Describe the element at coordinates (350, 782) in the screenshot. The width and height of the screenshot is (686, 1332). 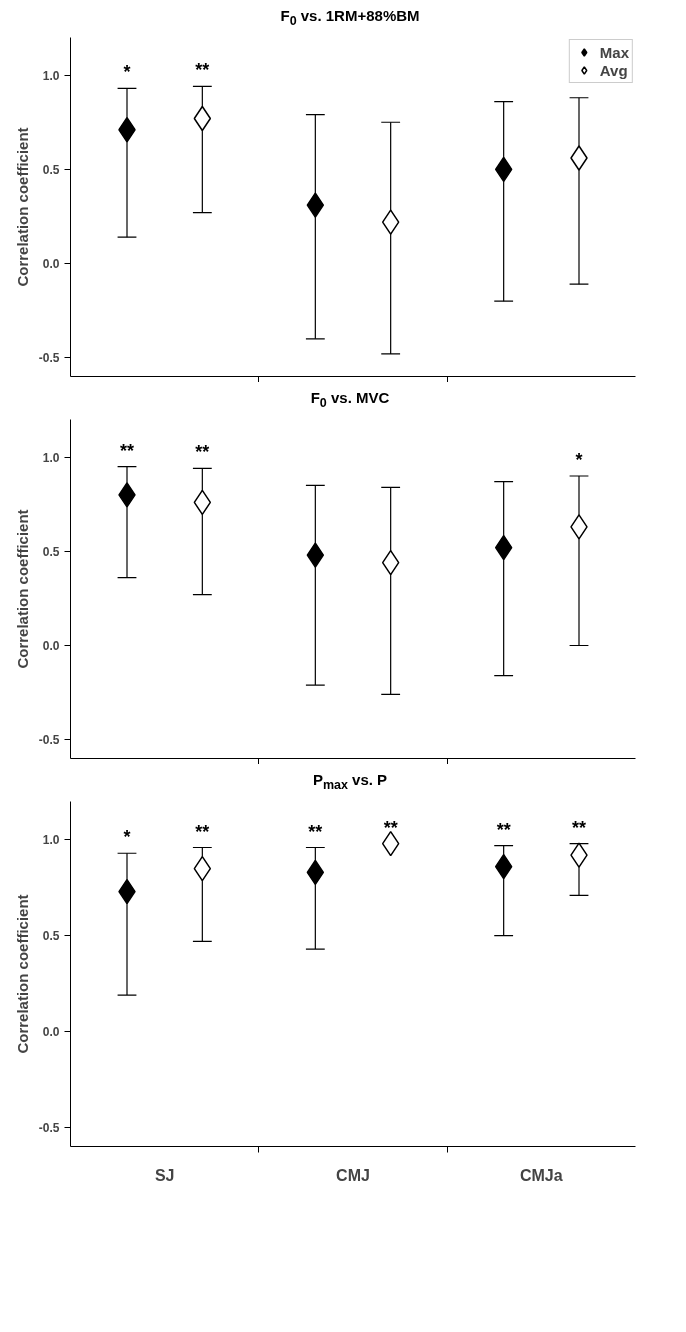
I see `chart-title: P$_{max}$ vs. P` at that location.